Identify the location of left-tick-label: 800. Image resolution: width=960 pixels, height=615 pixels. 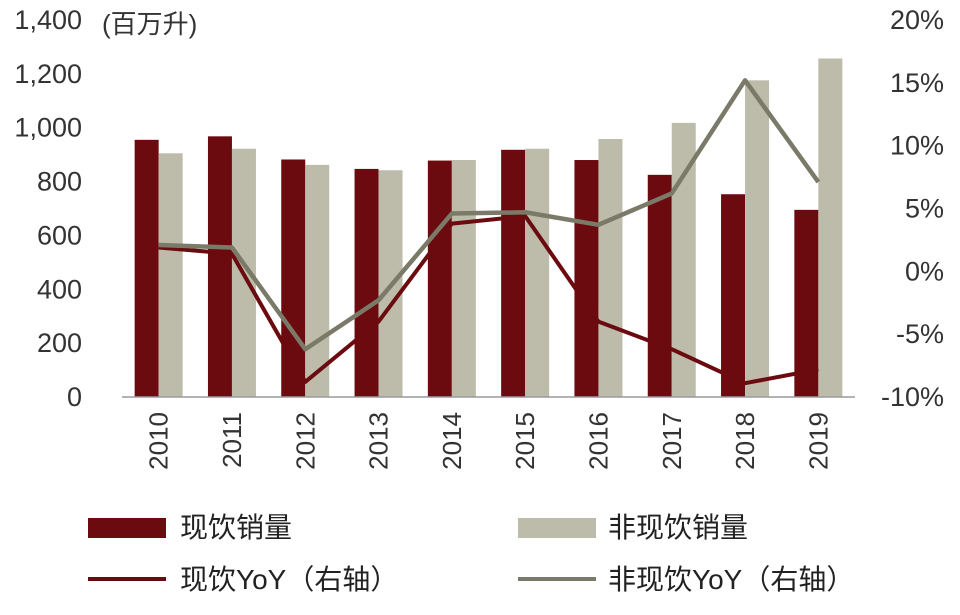
(59, 182).